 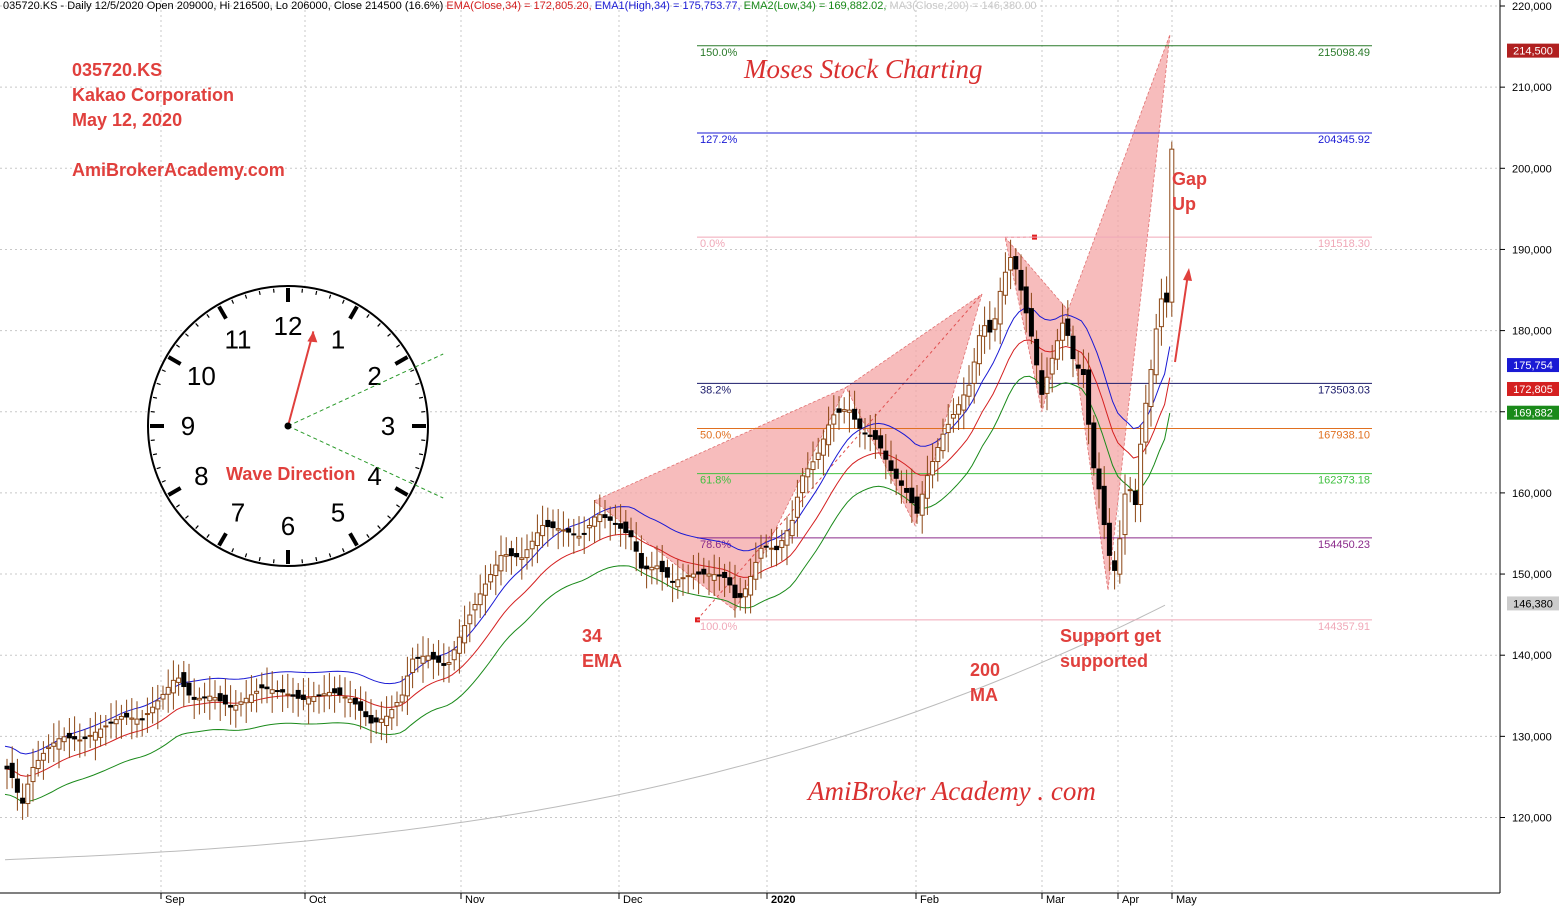 What do you see at coordinates (1344, 244) in the screenshot?
I see `fib-level-value: 191518.30` at bounding box center [1344, 244].